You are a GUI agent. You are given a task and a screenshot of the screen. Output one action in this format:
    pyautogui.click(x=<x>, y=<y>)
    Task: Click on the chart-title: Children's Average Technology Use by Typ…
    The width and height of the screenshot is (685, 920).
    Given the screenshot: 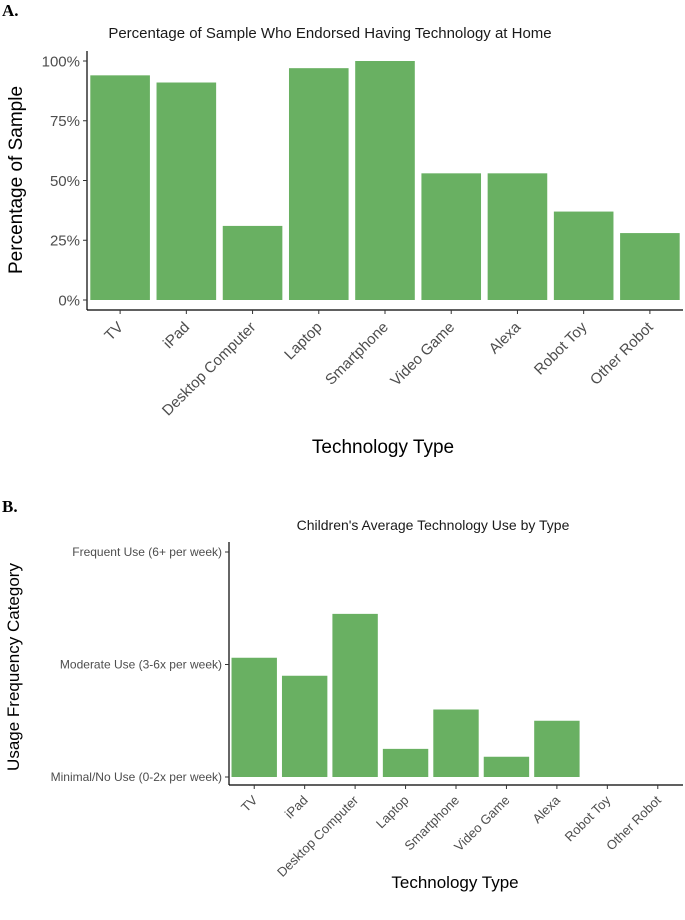 What is the action you would take?
    pyautogui.click(x=433, y=525)
    